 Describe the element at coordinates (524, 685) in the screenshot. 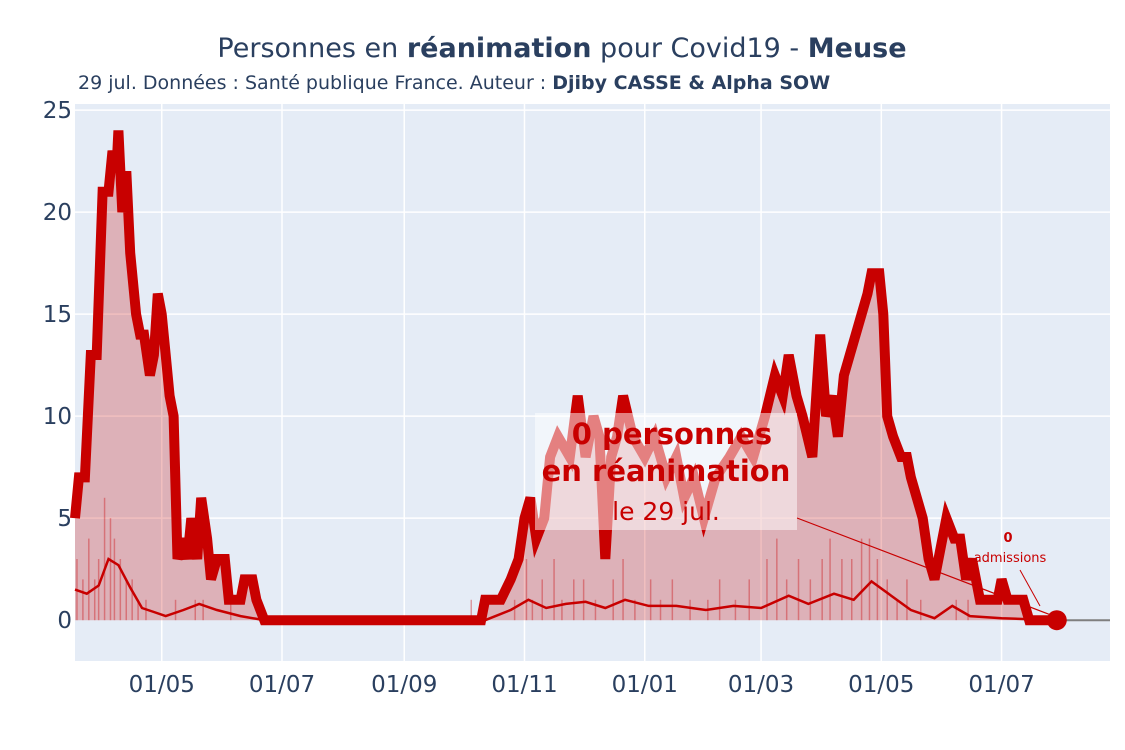

I see `x-tick-label: 01/11` at that location.